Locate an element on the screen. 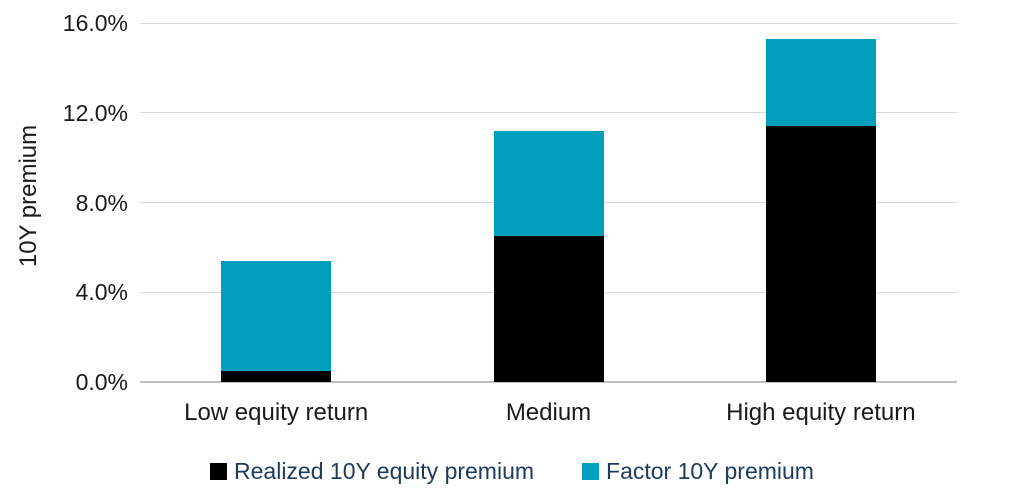 The width and height of the screenshot is (1024, 500). bar-low-equity-return is located at coordinates (276, 321).